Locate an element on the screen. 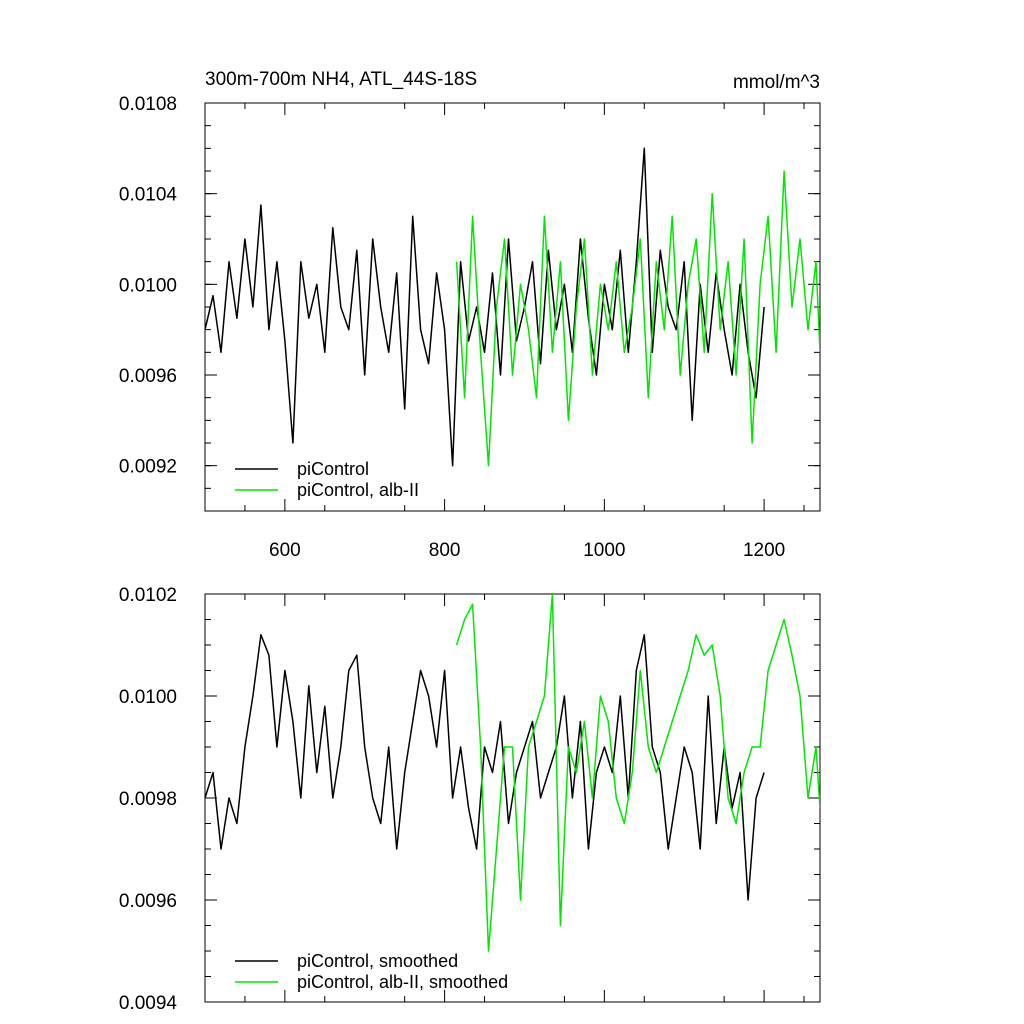 Image resolution: width=1024 pixels, height=1024 pixels. x-tick-label: 1200 is located at coordinates (764, 550).